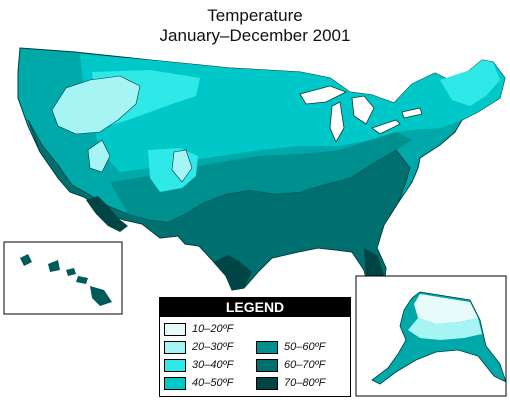 The width and height of the screenshot is (510, 400). What do you see at coordinates (363, 110) in the screenshot?
I see `lake-huron` at bounding box center [363, 110].